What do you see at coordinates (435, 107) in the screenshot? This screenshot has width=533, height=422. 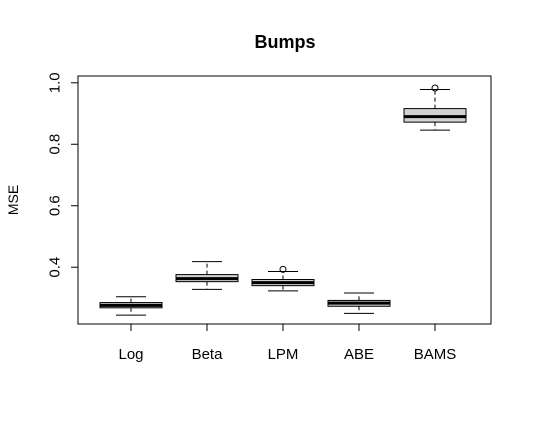 I see `box-bams` at bounding box center [435, 107].